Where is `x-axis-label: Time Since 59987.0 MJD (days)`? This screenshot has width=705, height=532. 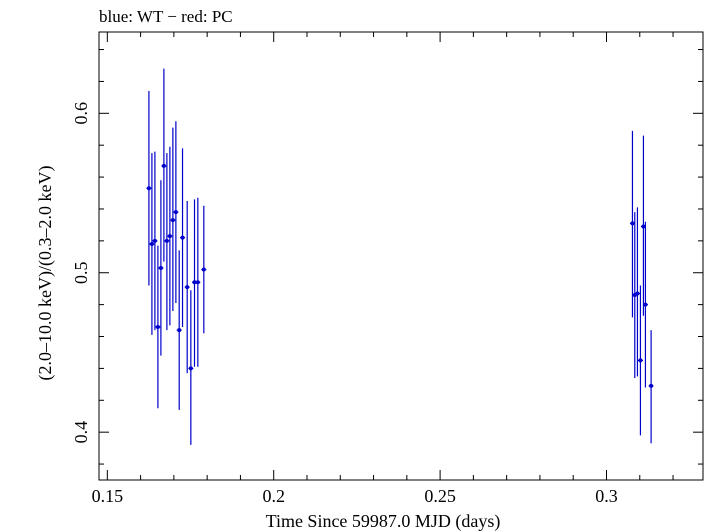 x-axis-label: Time Since 59987.0 MJD (days) is located at coordinates (383, 521).